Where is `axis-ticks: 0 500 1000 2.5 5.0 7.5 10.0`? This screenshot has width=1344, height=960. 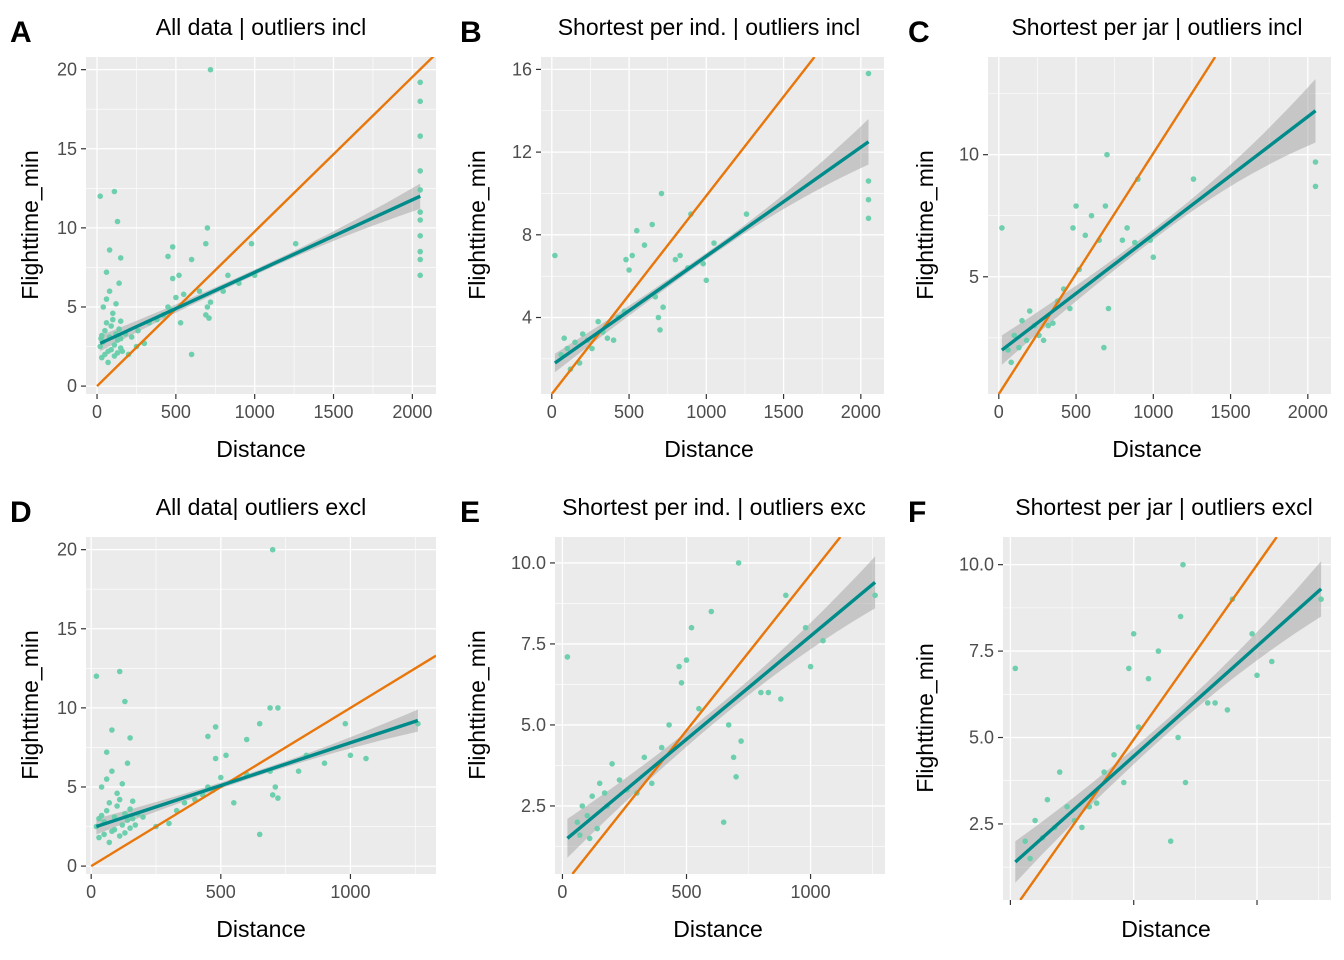 axis-ticks: 0 500 1000 2.5 5.0 7.5 10.0 is located at coordinates (671, 727).